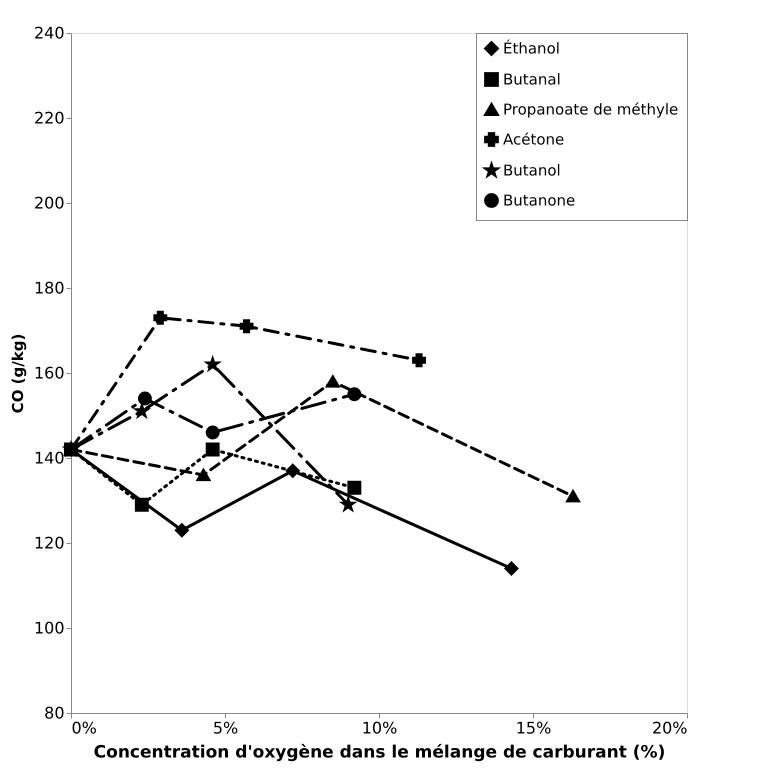 Image resolution: width=767 pixels, height=773 pixels. Describe the element at coordinates (670, 728) in the screenshot. I see `x-tick-label: 20%` at that location.